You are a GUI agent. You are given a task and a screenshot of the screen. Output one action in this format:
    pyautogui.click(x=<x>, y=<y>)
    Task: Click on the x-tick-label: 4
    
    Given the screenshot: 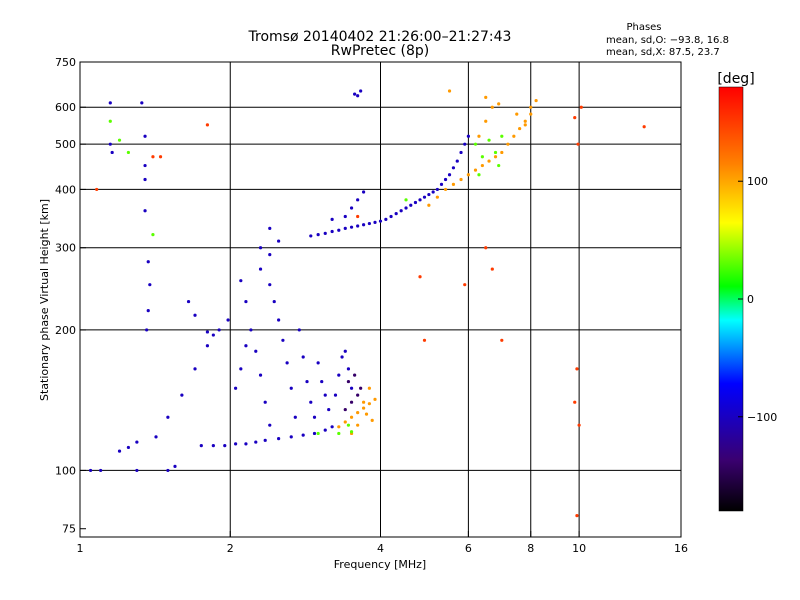 What is the action you would take?
    pyautogui.click(x=380, y=548)
    